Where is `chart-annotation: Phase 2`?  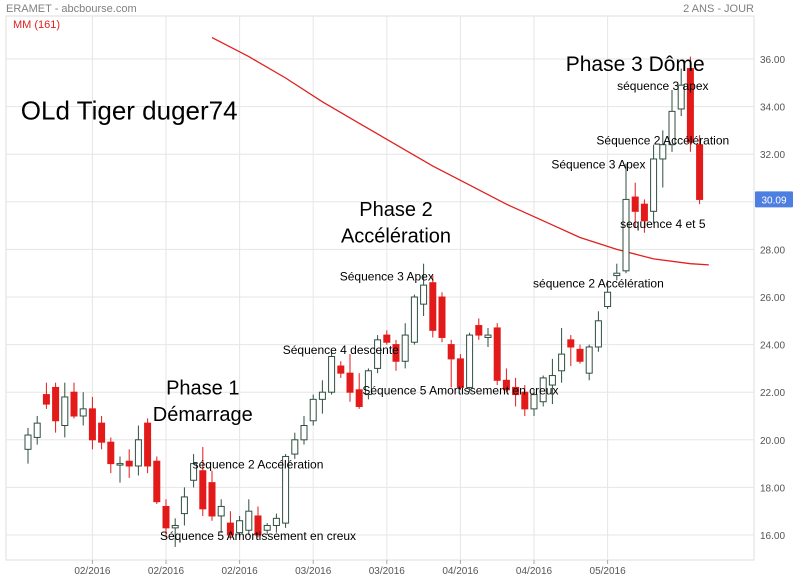
chart-annotation: Phase 2 is located at coordinates (395, 210).